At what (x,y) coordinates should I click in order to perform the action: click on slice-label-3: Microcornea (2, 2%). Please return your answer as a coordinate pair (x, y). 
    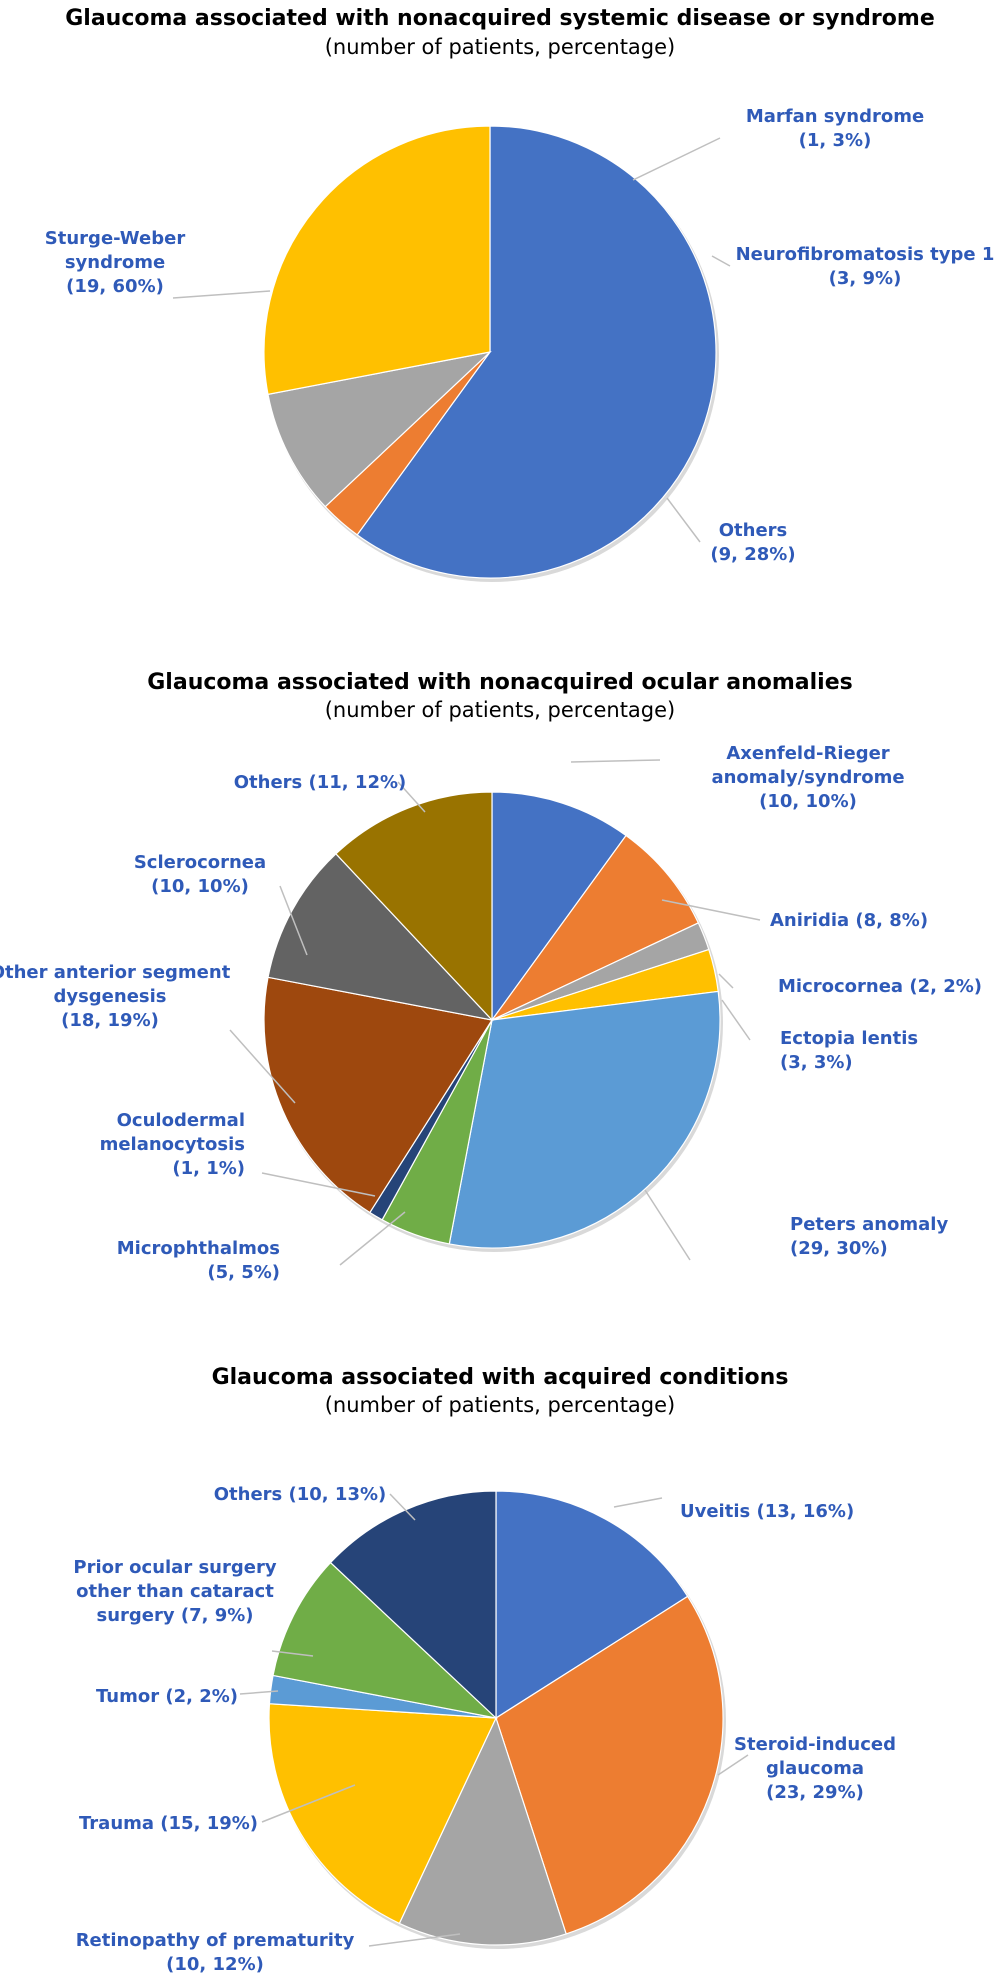
    Looking at the image, I should click on (880, 986).